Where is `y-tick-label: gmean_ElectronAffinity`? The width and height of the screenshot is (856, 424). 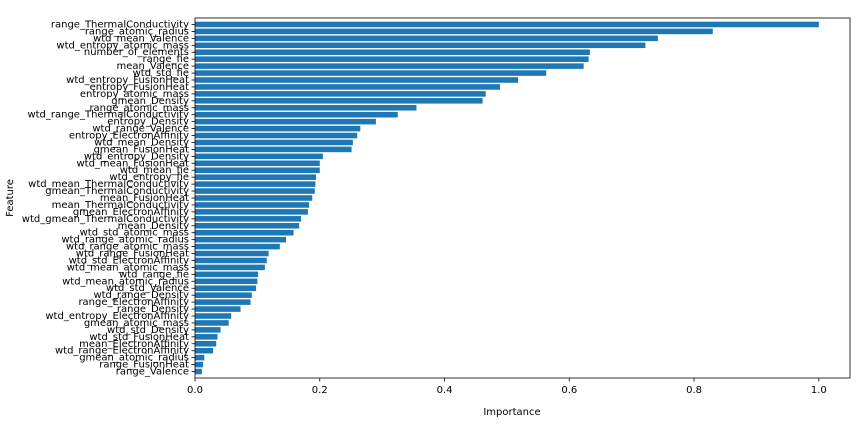 y-tick-label: gmean_ElectronAffinity is located at coordinates (131, 212).